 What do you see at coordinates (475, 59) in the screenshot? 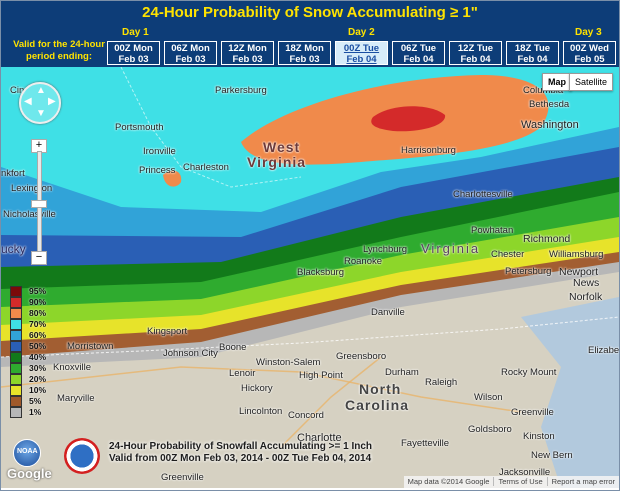
I see `tab-date: Feb 04` at bounding box center [475, 59].